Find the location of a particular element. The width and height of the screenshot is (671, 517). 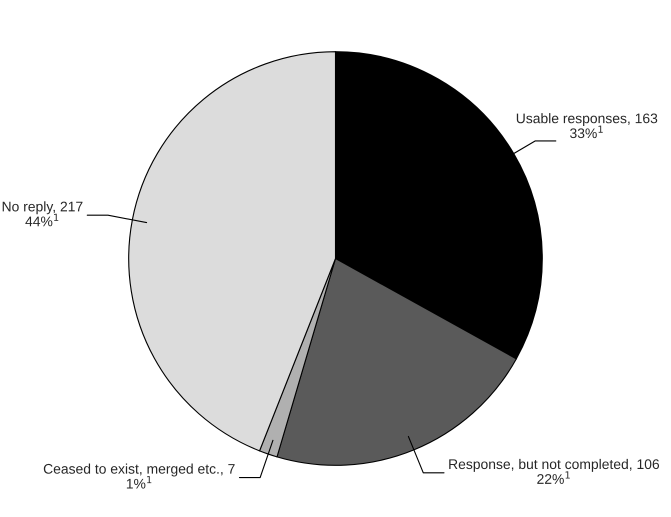

text: 1%$^{1}$ is located at coordinates (139, 482).